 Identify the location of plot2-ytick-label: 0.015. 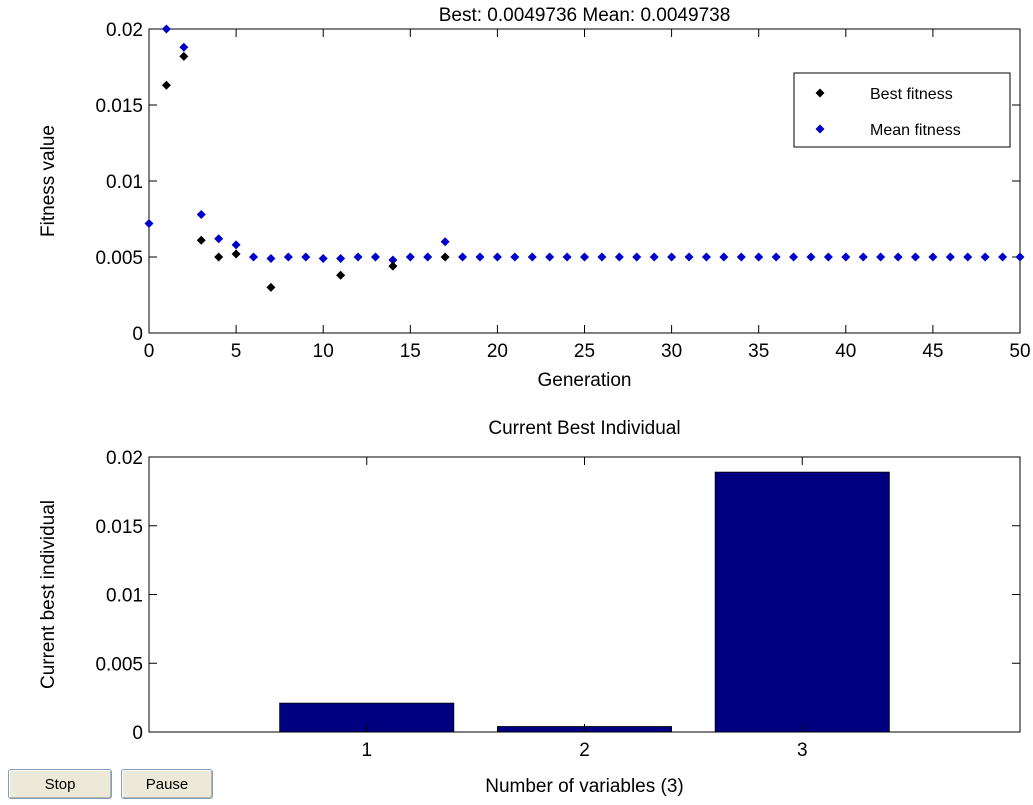
(119, 527).